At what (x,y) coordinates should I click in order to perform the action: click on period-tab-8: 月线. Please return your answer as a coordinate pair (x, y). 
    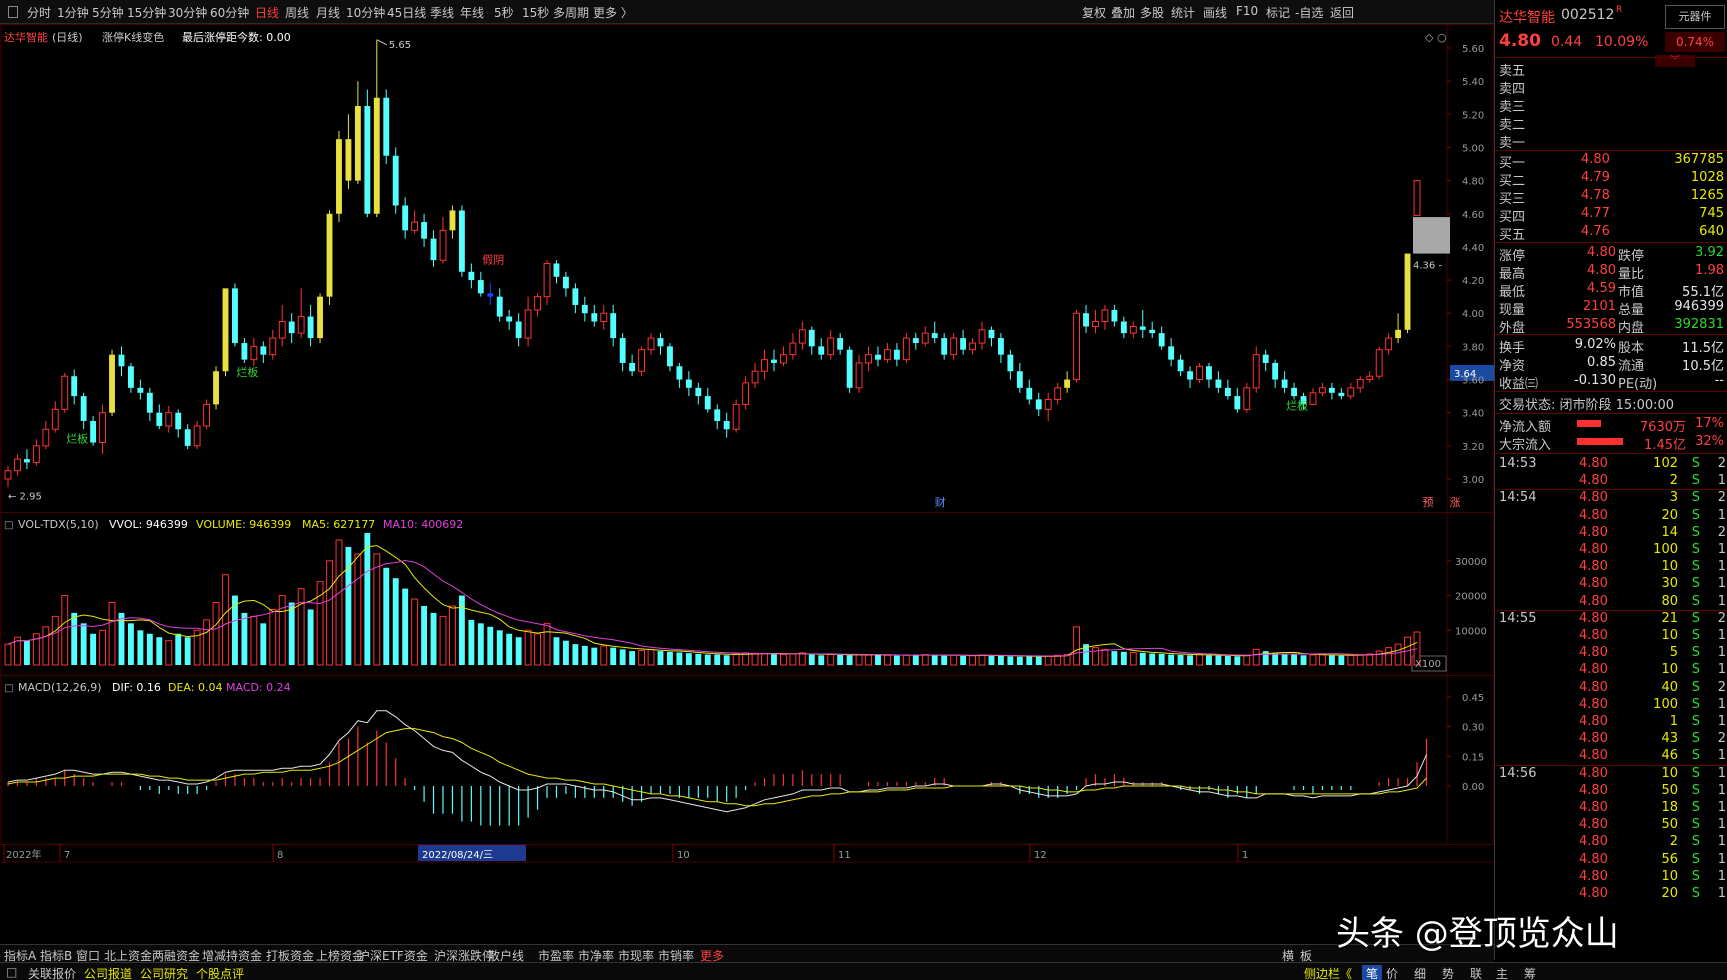
    Looking at the image, I should click on (328, 12).